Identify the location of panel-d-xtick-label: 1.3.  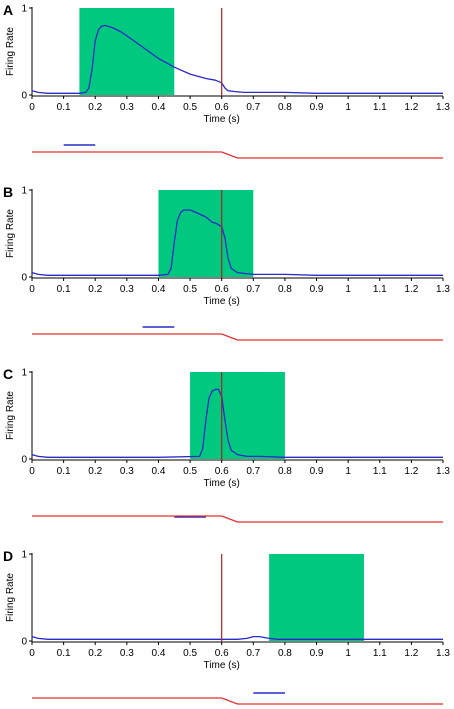
(443, 653).